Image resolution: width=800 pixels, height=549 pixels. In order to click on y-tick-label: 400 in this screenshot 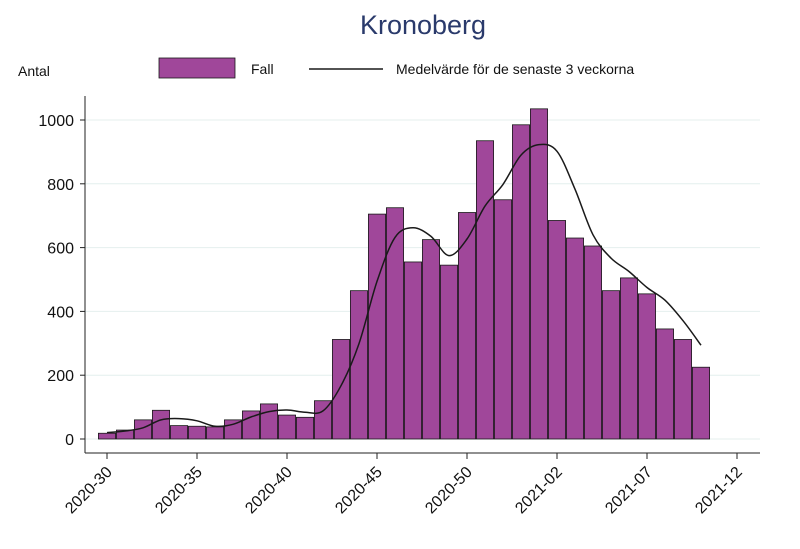, I will do `click(60, 312)`.